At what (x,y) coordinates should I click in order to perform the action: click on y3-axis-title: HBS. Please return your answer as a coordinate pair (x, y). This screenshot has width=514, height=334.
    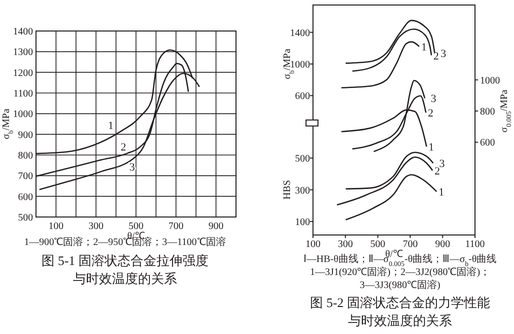
    Looking at the image, I should click on (287, 190).